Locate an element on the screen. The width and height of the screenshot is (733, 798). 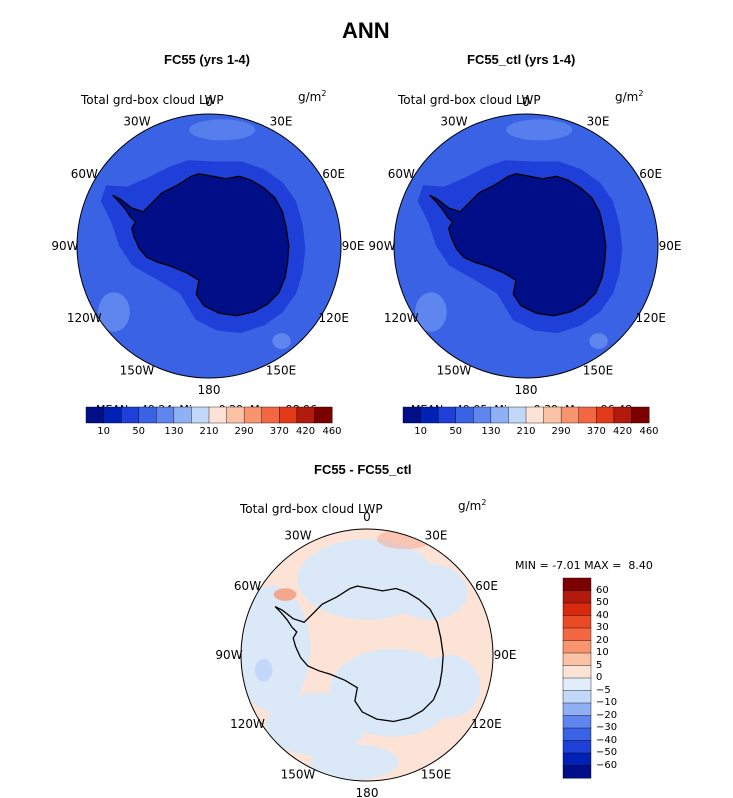
colorbar-tick-label: −60 is located at coordinates (607, 765).